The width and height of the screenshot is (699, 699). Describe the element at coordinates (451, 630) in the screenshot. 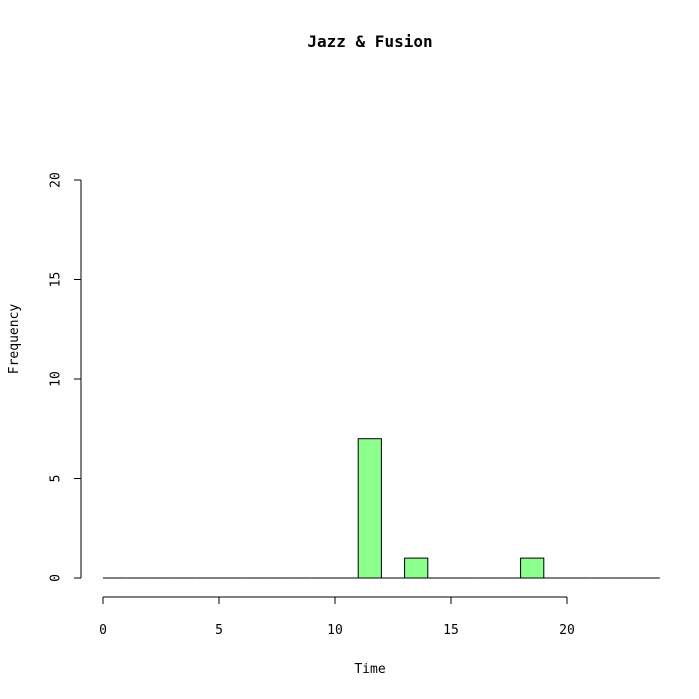

I see `x-tick-label-15: 15` at that location.